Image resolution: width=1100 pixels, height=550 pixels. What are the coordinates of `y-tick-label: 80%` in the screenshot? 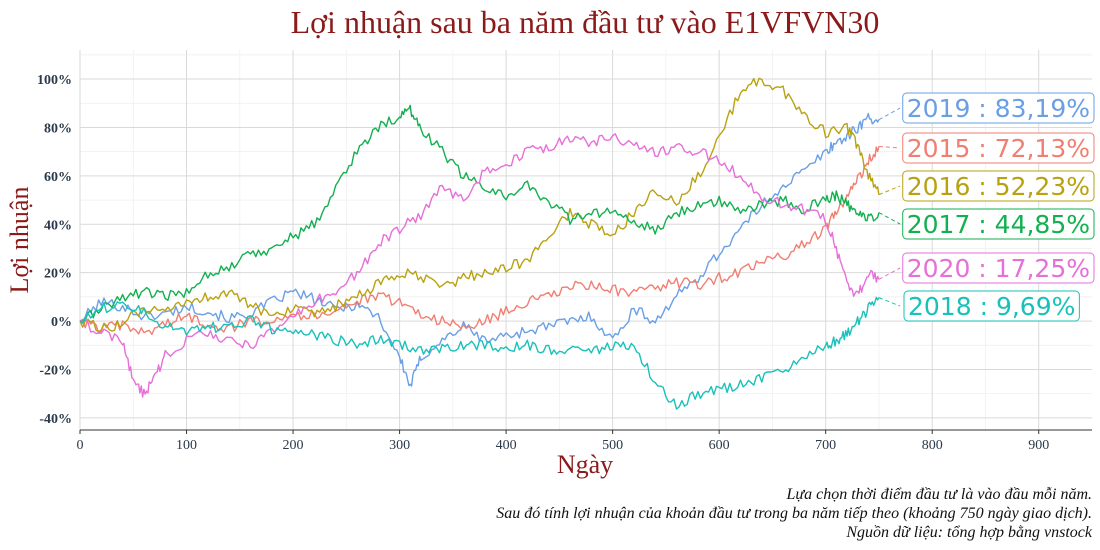 It's located at (58, 128).